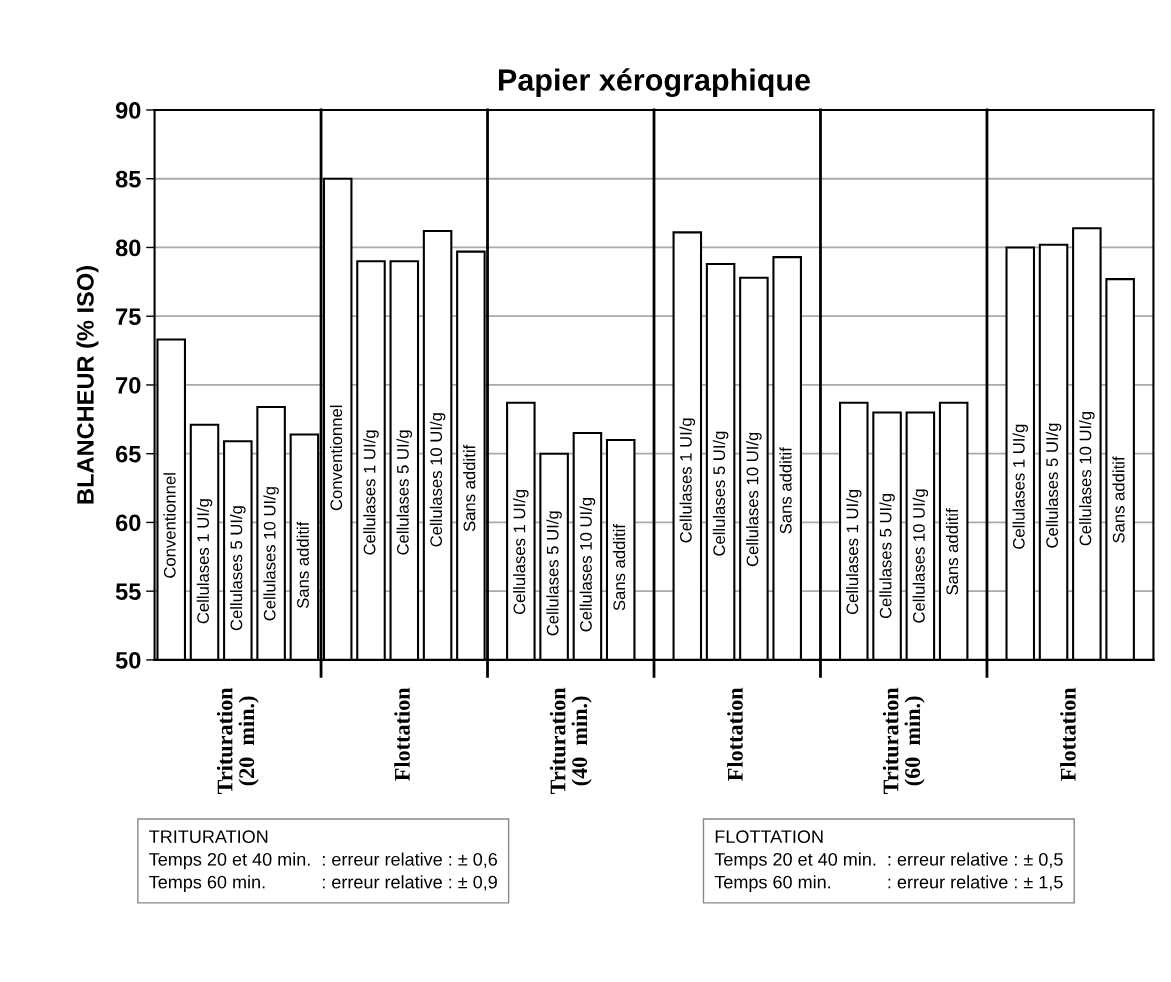 This screenshot has height=982, width=1171. Describe the element at coordinates (570, 741) in the screenshot. I see `x-tick-label: Trituration (40 min.)` at that location.